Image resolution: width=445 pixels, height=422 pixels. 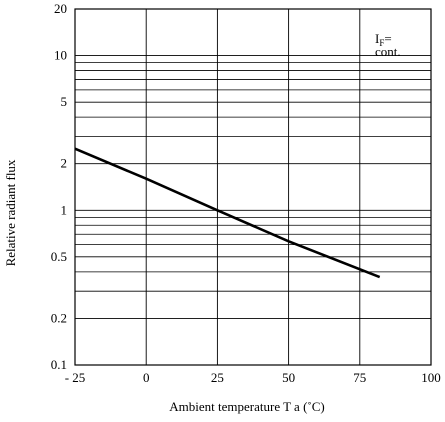 What do you see at coordinates (217, 377) in the screenshot?
I see `x-tick-label: 25` at bounding box center [217, 377].